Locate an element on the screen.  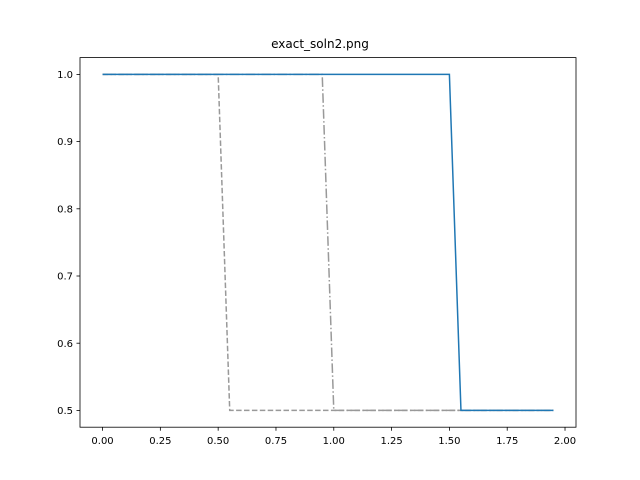
y-tick-label: 1.0 is located at coordinates (65, 75).